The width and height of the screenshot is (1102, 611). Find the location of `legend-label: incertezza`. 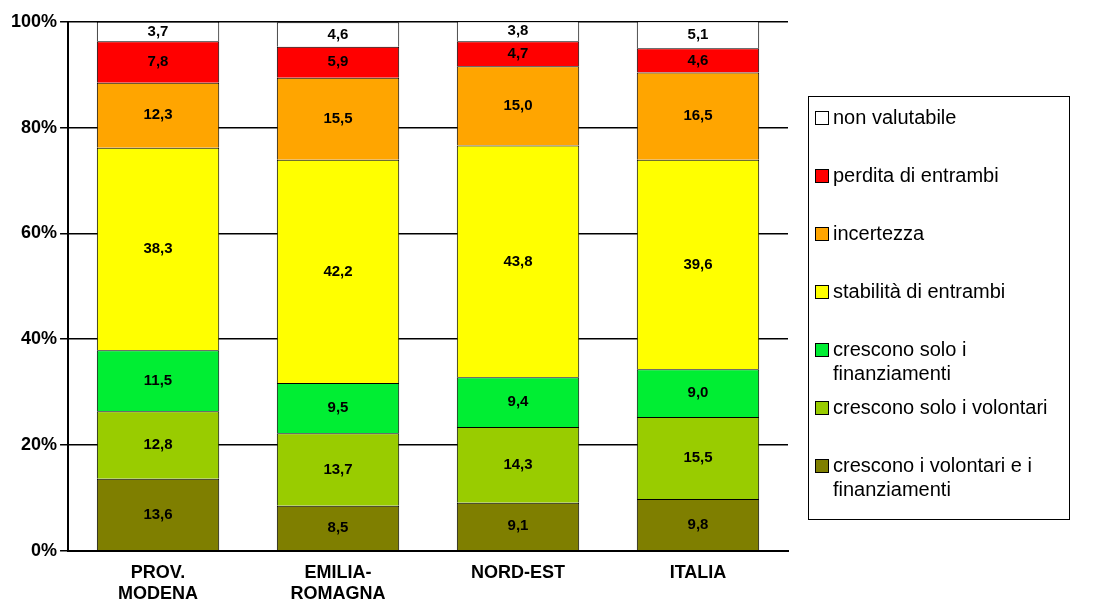

legend-label: incertezza is located at coordinates (879, 233).